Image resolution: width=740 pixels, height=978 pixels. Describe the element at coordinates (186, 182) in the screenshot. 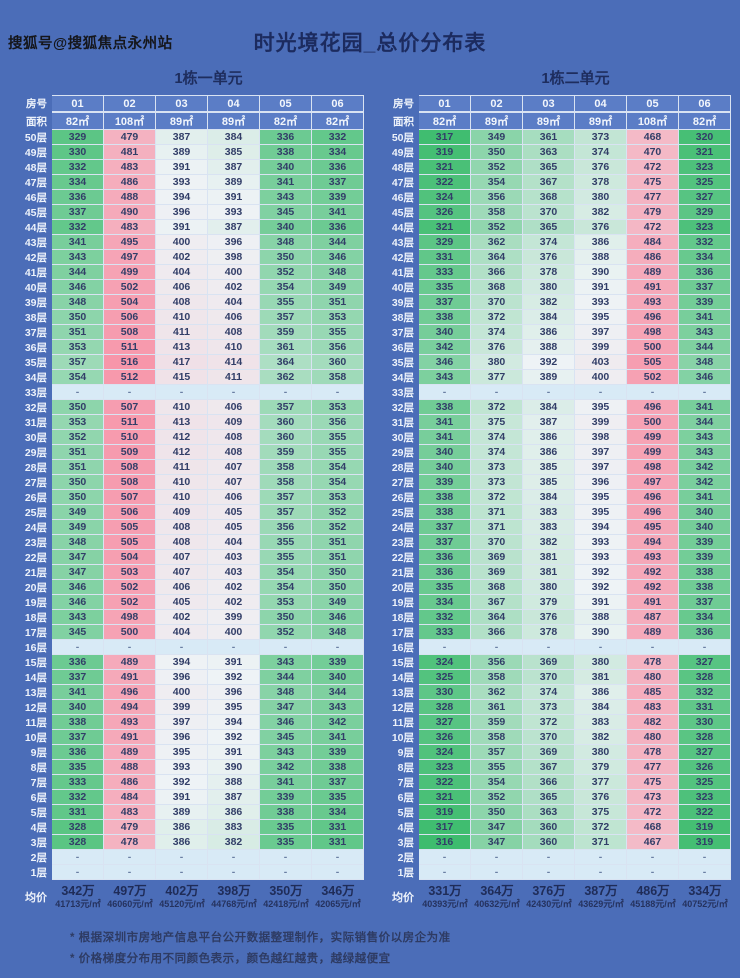

I see `floor-row: 47层 334 486 393 389 341 337` at that location.